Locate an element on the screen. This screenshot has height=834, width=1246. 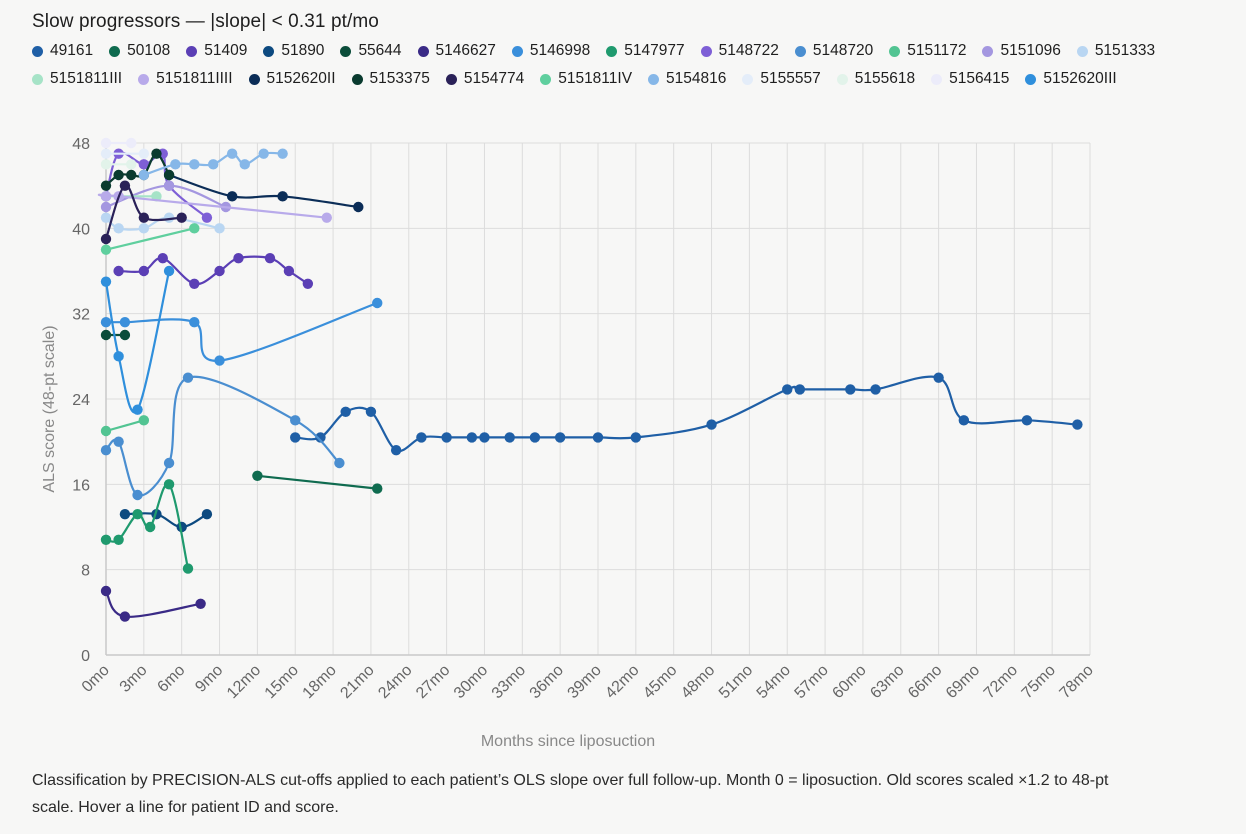
legend-item: 5152620II is located at coordinates (292, 79).